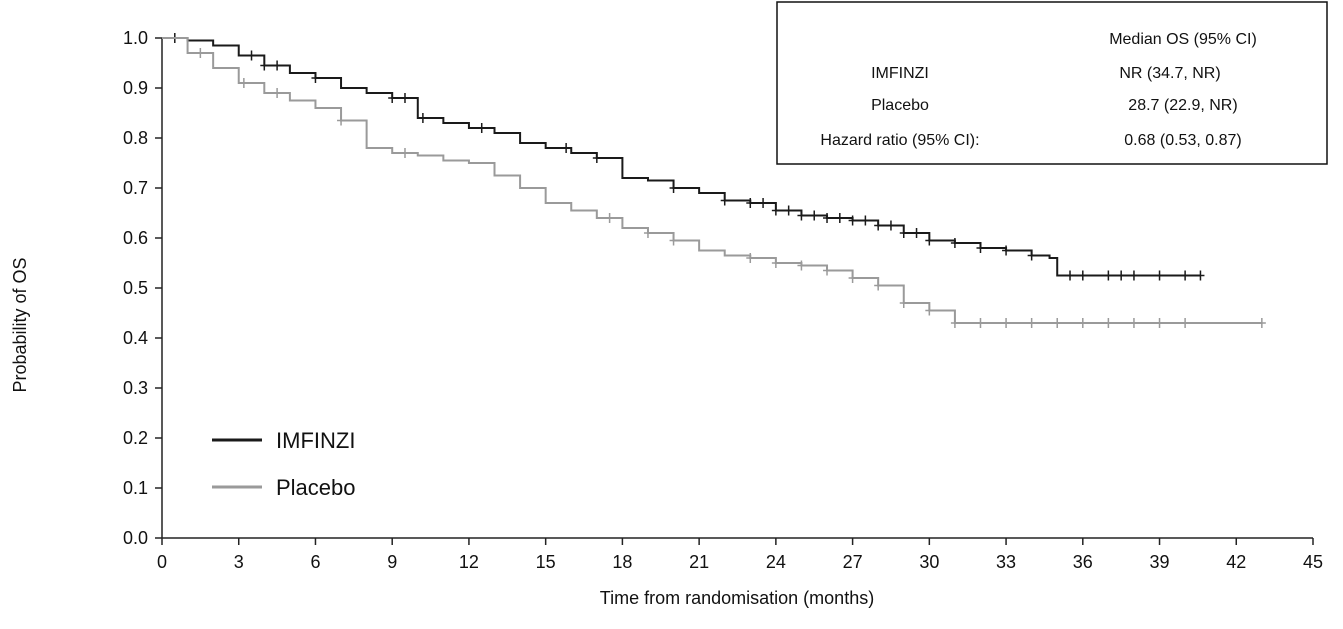 Image resolution: width=1343 pixels, height=629 pixels. I want to click on x-tick-label: 9, so click(392, 562).